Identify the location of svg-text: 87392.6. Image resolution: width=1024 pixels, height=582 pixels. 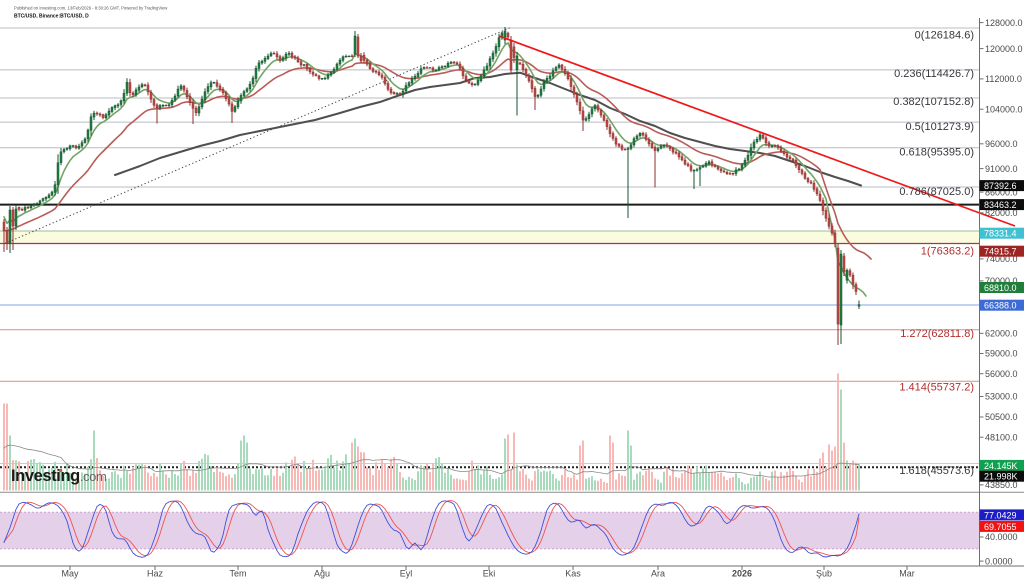
(1000, 186).